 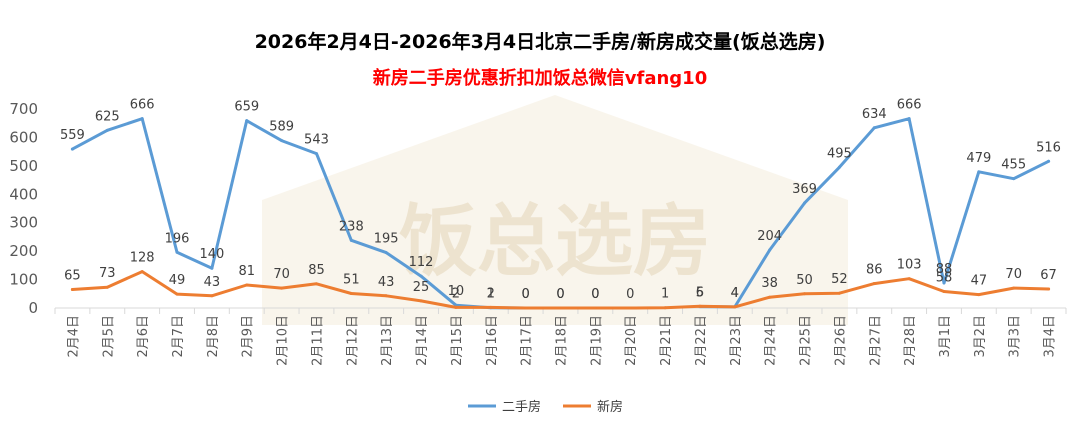 I want to click on y-tick-label: 100, so click(x=23, y=280).